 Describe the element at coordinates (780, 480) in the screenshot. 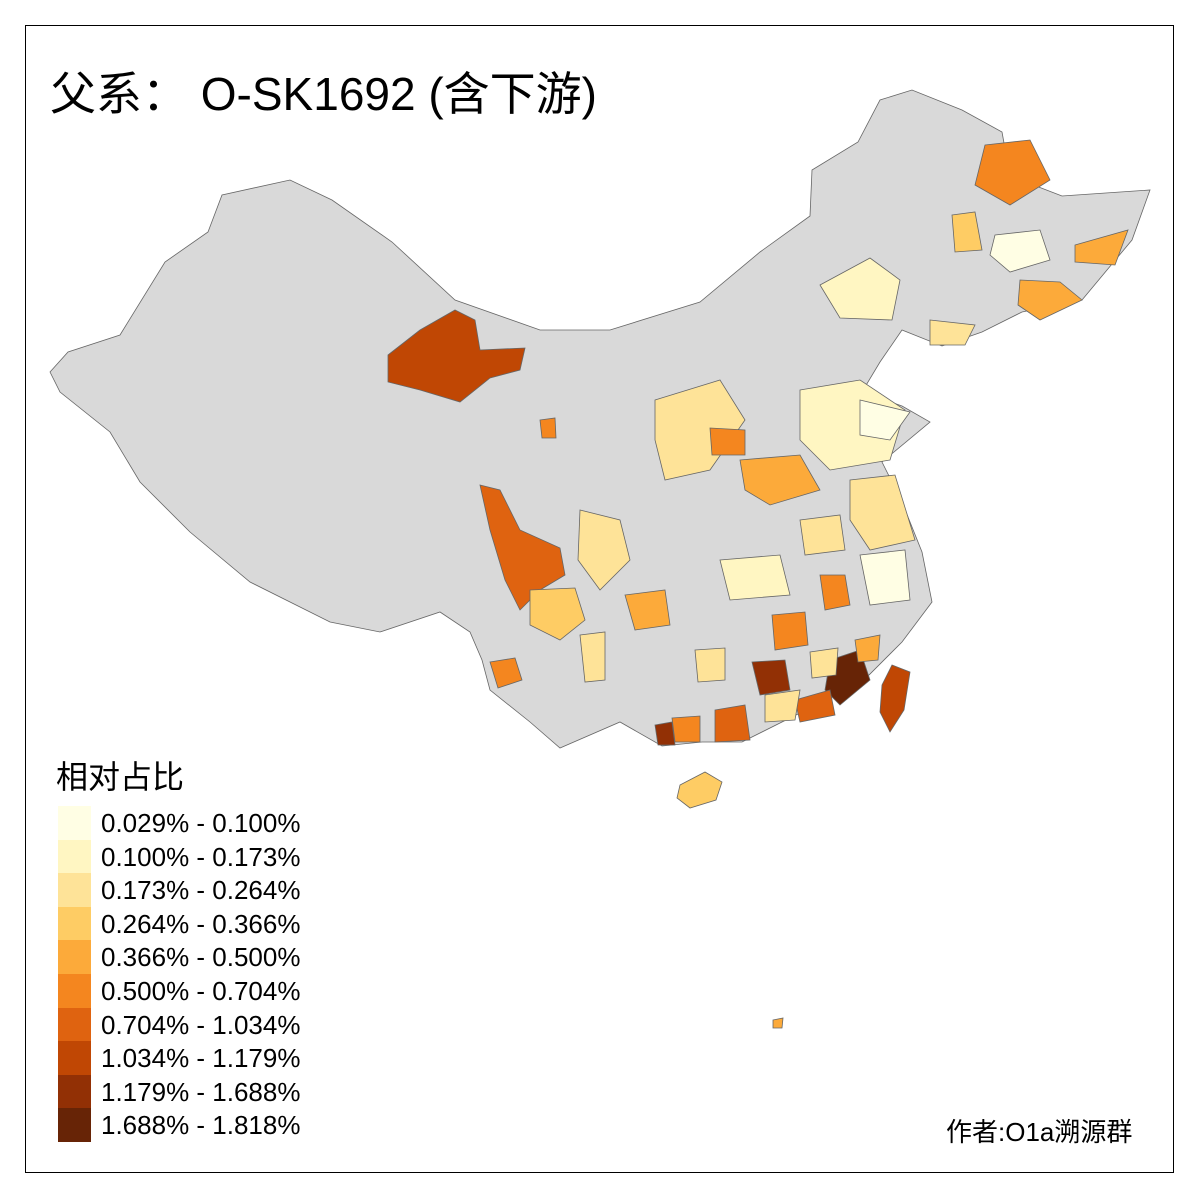

I see `henan-region` at that location.